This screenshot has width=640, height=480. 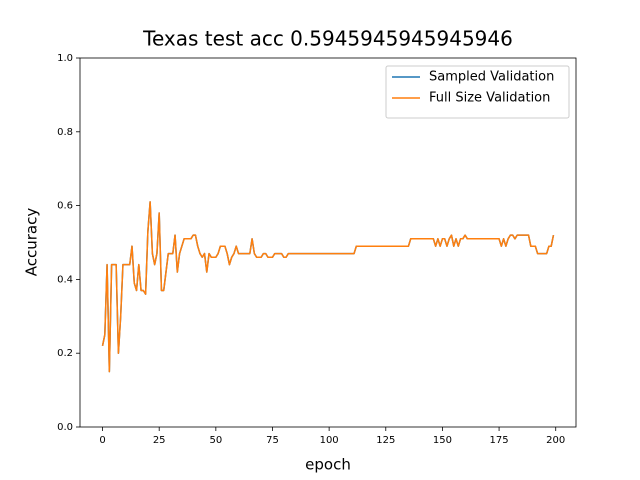 What do you see at coordinates (159, 440) in the screenshot?
I see `x-tick-label: 25` at bounding box center [159, 440].